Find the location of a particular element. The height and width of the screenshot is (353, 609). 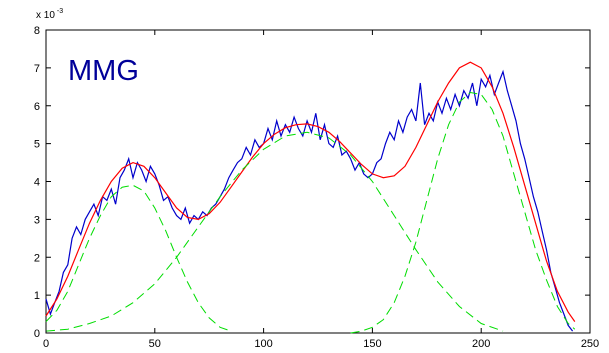

x-tick-label: 0 is located at coordinates (46, 344).